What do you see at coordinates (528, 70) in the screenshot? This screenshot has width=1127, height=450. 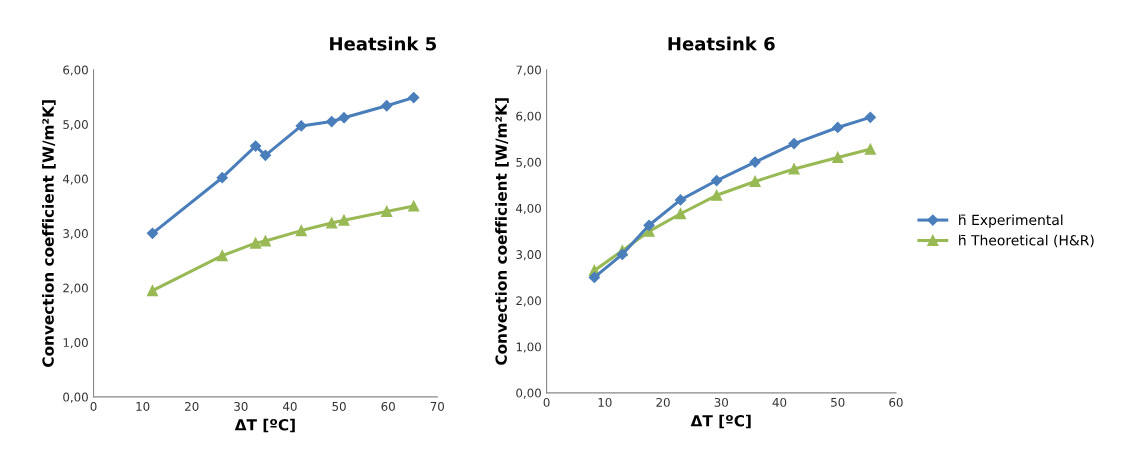 I see `y-tick-label: 7,00` at bounding box center [528, 70].